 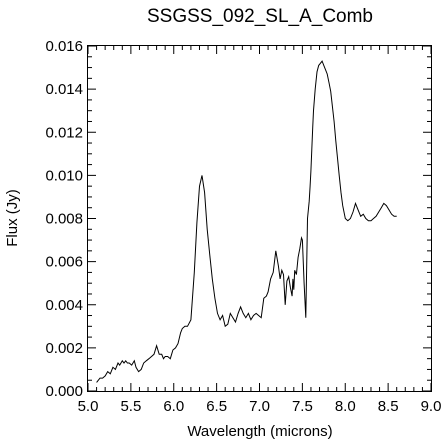 What do you see at coordinates (64, 391) in the screenshot?
I see `y-tick-label: 0.000` at bounding box center [64, 391].